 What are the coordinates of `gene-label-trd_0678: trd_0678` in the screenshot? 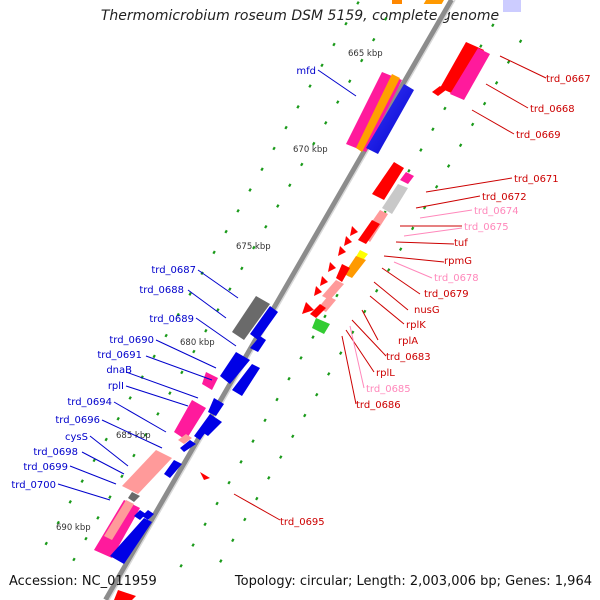 It's located at (456, 278).